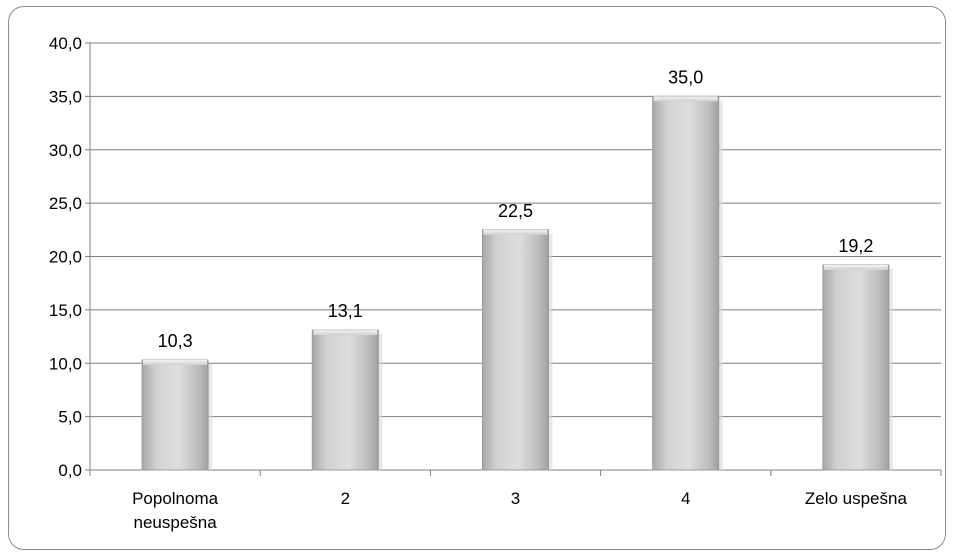 The image size is (957, 557). Describe the element at coordinates (175, 341) in the screenshot. I see `data-label: 10,3` at that location.